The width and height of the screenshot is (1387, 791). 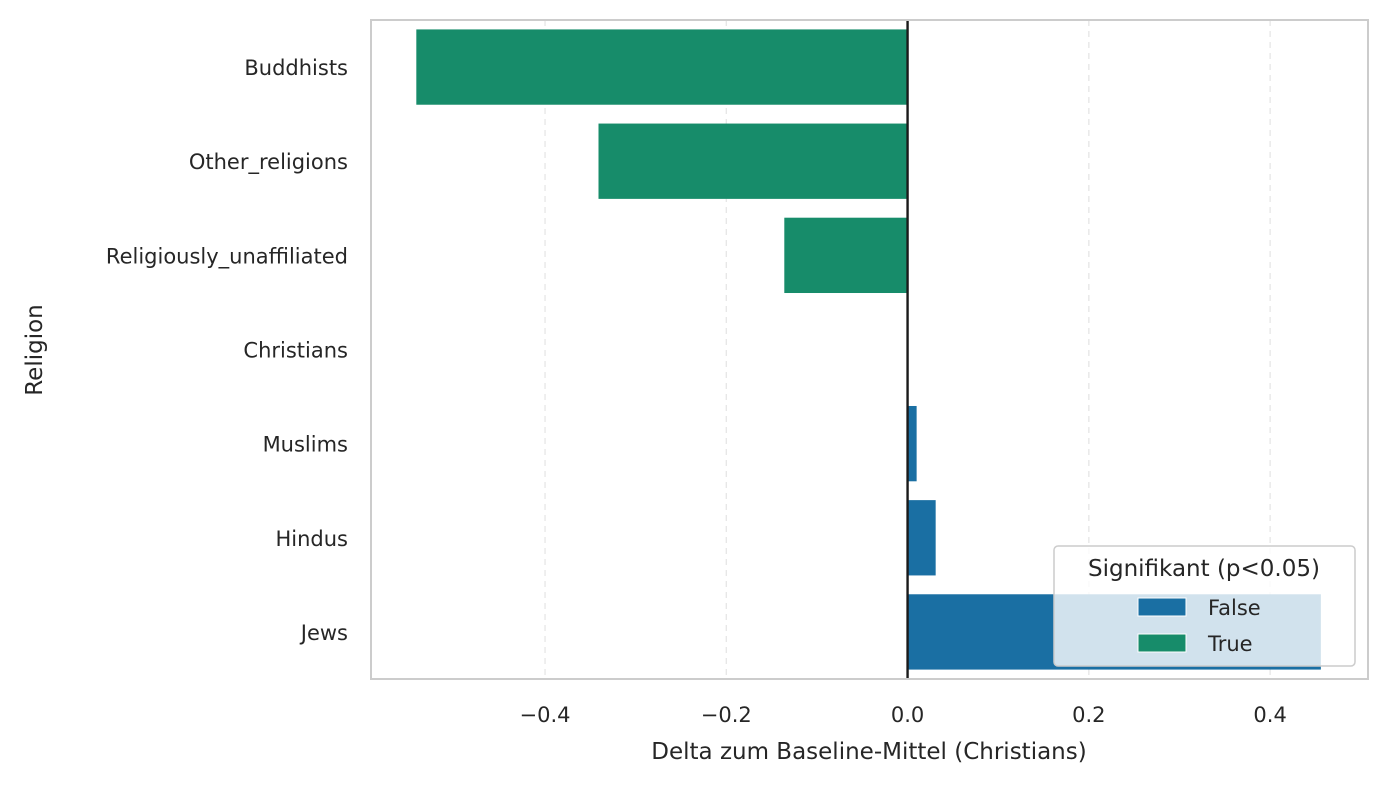 What do you see at coordinates (1204, 569) in the screenshot?
I see `legend-title: Signifikant (p<0.05)` at bounding box center [1204, 569].